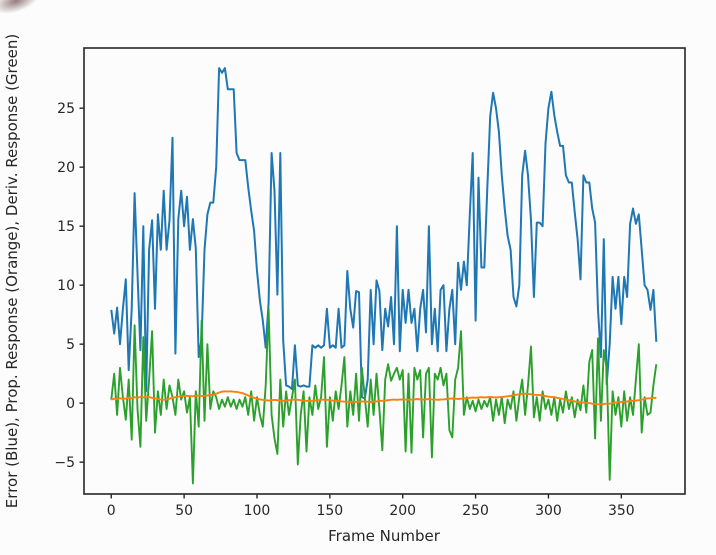 The height and width of the screenshot is (555, 716). Describe the element at coordinates (70, 345) in the screenshot. I see `y-tick-label: 5` at that location.